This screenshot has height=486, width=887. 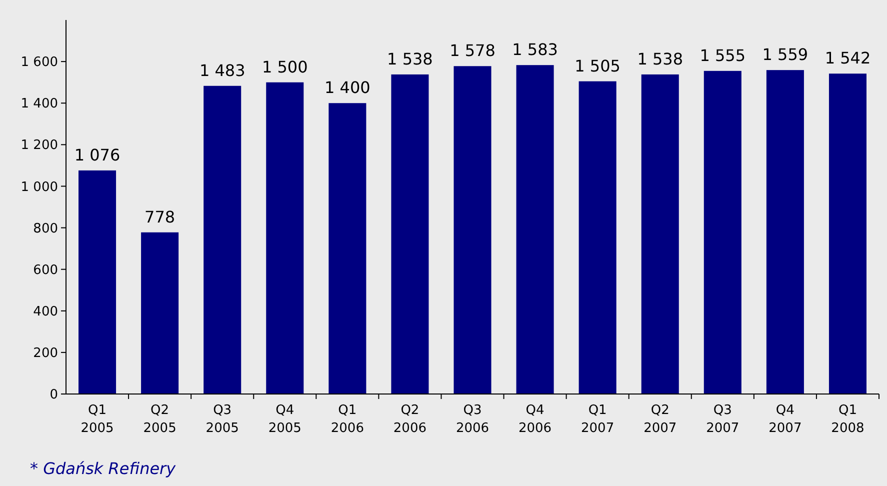 I want to click on x-tick-label: Q1 2006, so click(x=347, y=419).